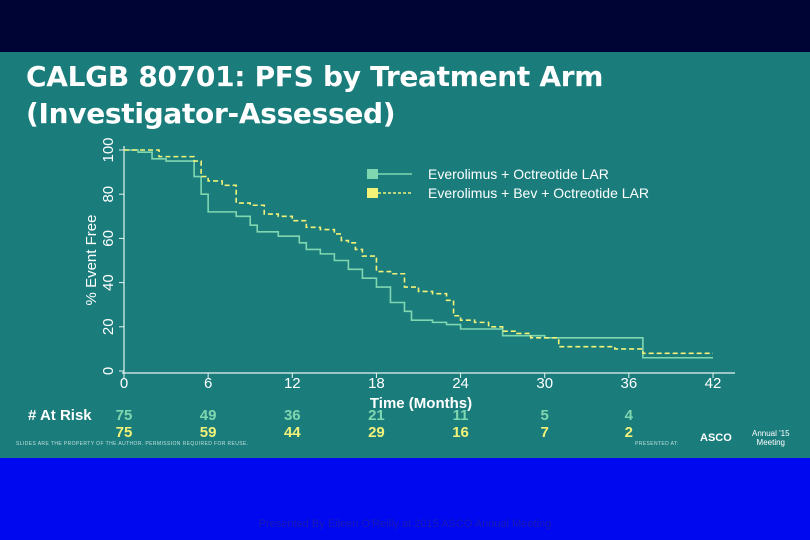 The height and width of the screenshot is (540, 810). I want to click on asco-logo-subtitle: Annual '15 Meeting, so click(771, 438).